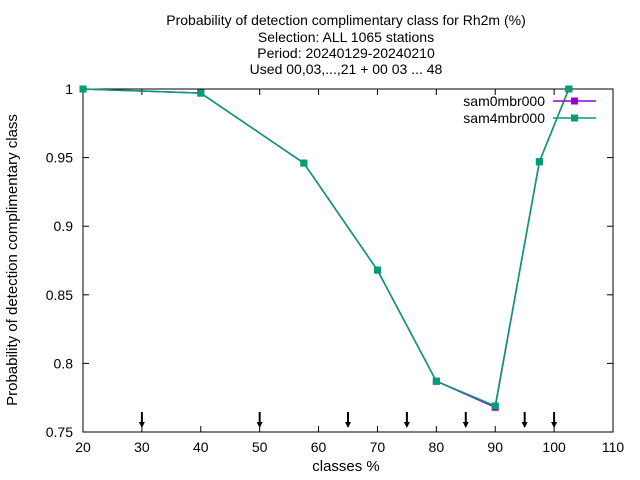 The image size is (640, 480). I want to click on legend-label: sam4mbr000, so click(504, 118).